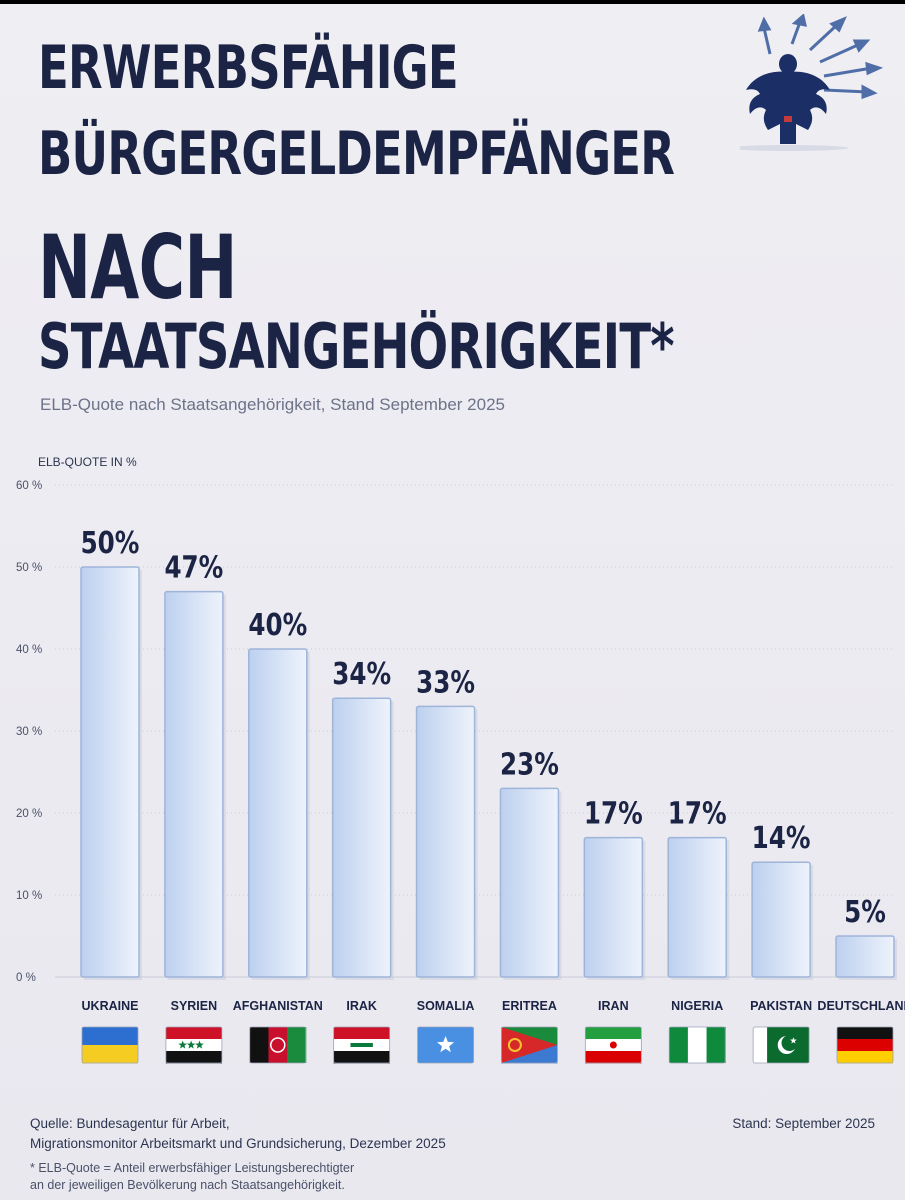 The image size is (905, 1200). Describe the element at coordinates (781, 839) in the screenshot. I see `value-label: 14%` at that location.